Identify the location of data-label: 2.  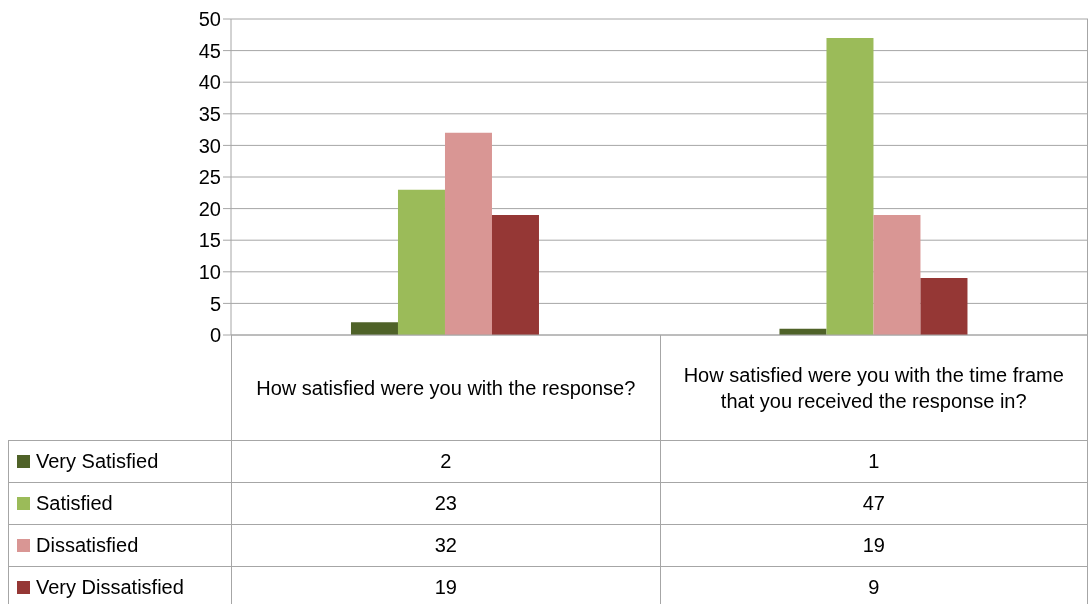
(445, 461).